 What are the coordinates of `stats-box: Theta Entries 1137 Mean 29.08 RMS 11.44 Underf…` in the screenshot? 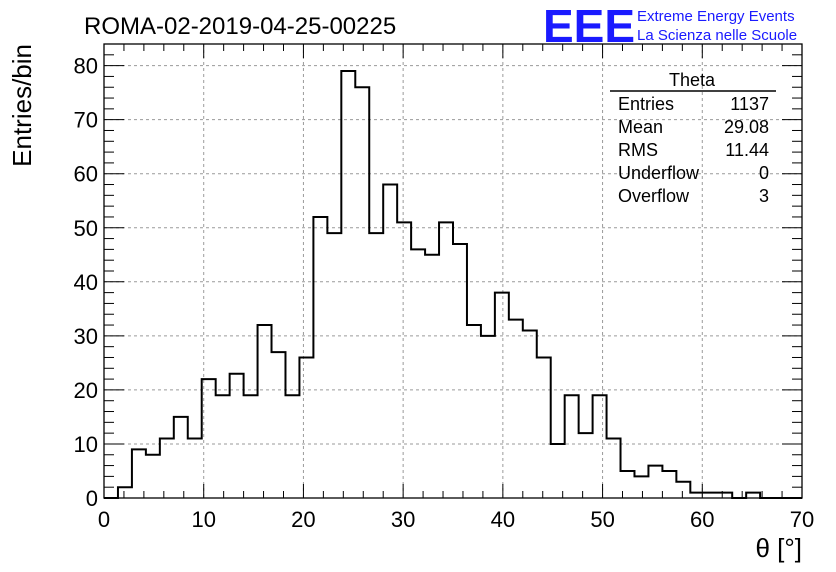 It's located at (693, 138).